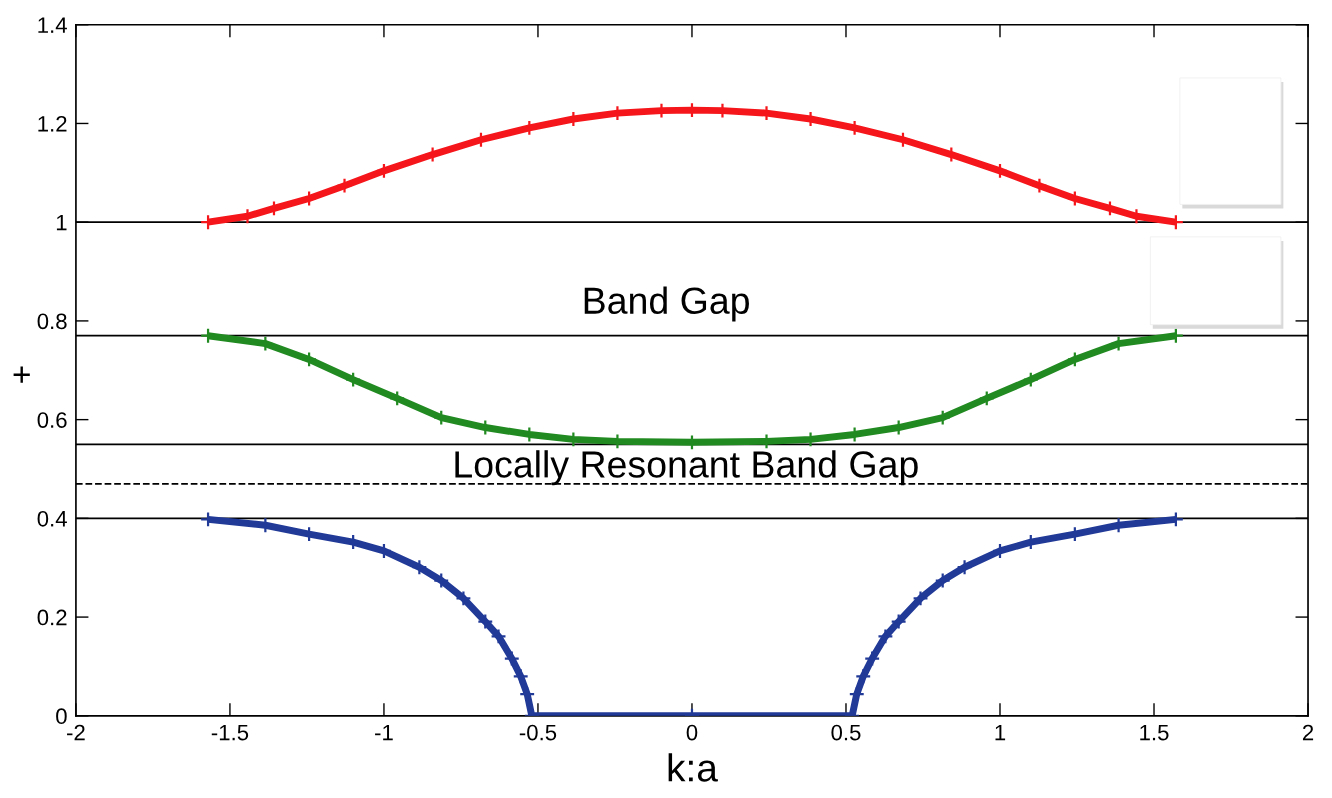 The width and height of the screenshot is (1332, 798). What do you see at coordinates (52, 518) in the screenshot?
I see `y-tick-label: 0.4` at bounding box center [52, 518].